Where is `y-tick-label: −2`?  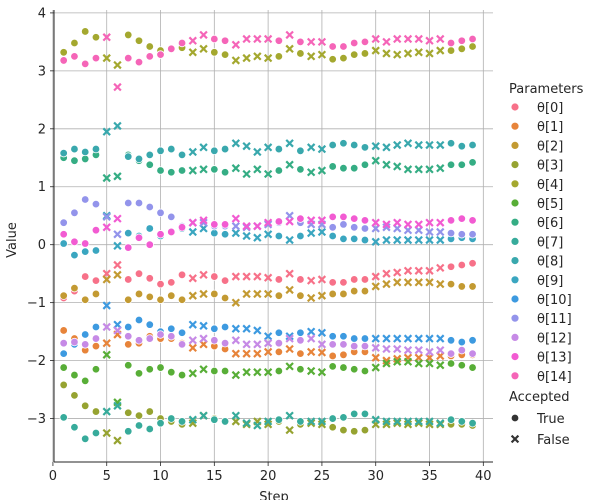
y-tick-label: −2 is located at coordinates (36, 361).